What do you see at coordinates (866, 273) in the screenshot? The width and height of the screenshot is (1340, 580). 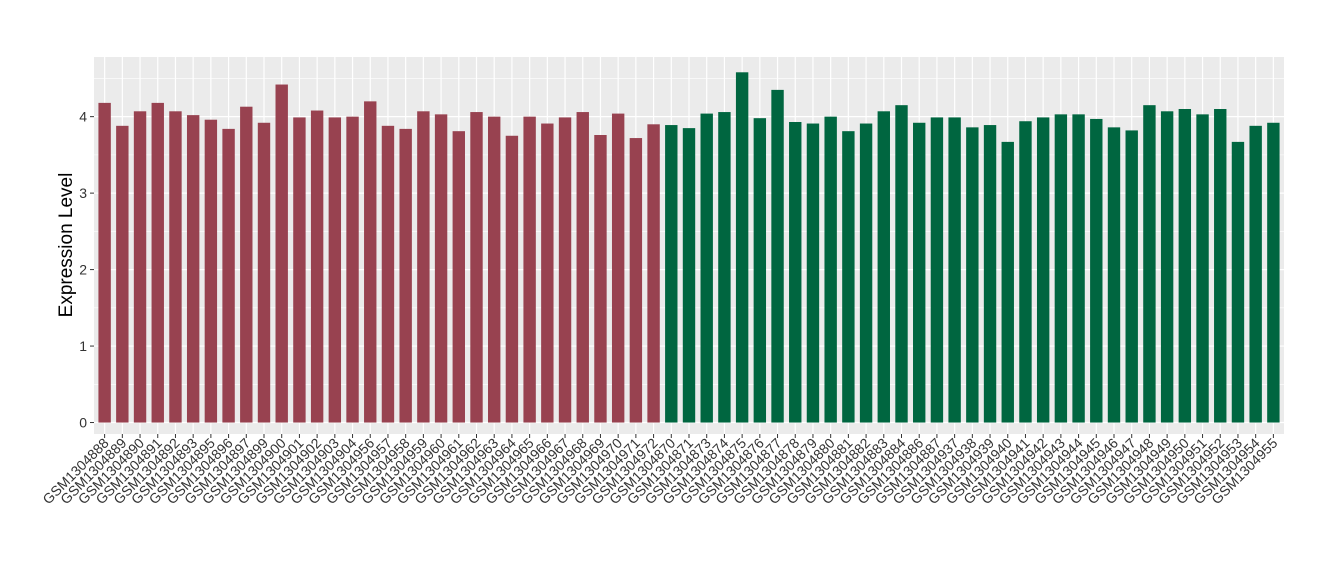 I see `bar-GSM1304882` at bounding box center [866, 273].